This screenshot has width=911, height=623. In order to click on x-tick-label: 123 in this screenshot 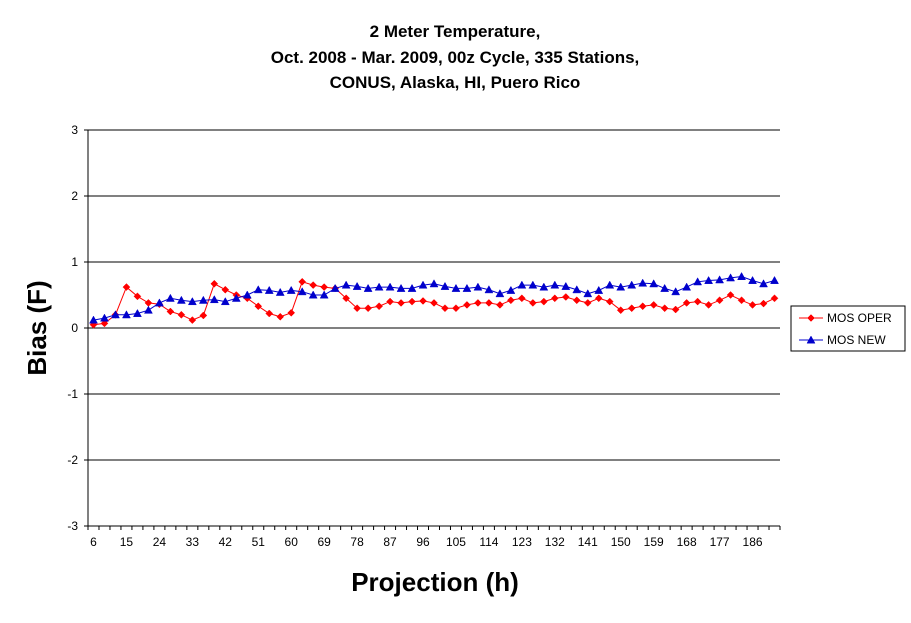, I will do `click(522, 542)`.